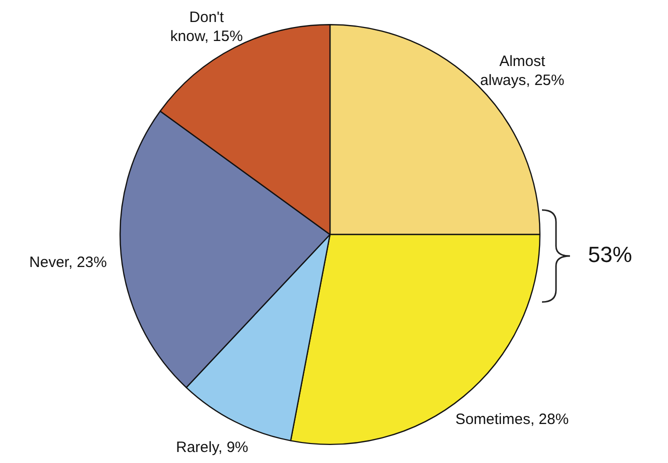  Describe the element at coordinates (522, 71) in the screenshot. I see `slice-label: Almost always, 25%` at that location.